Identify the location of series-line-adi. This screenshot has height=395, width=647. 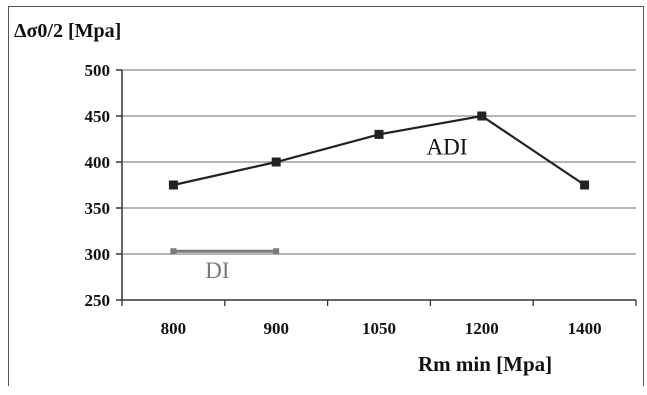
(379, 150).